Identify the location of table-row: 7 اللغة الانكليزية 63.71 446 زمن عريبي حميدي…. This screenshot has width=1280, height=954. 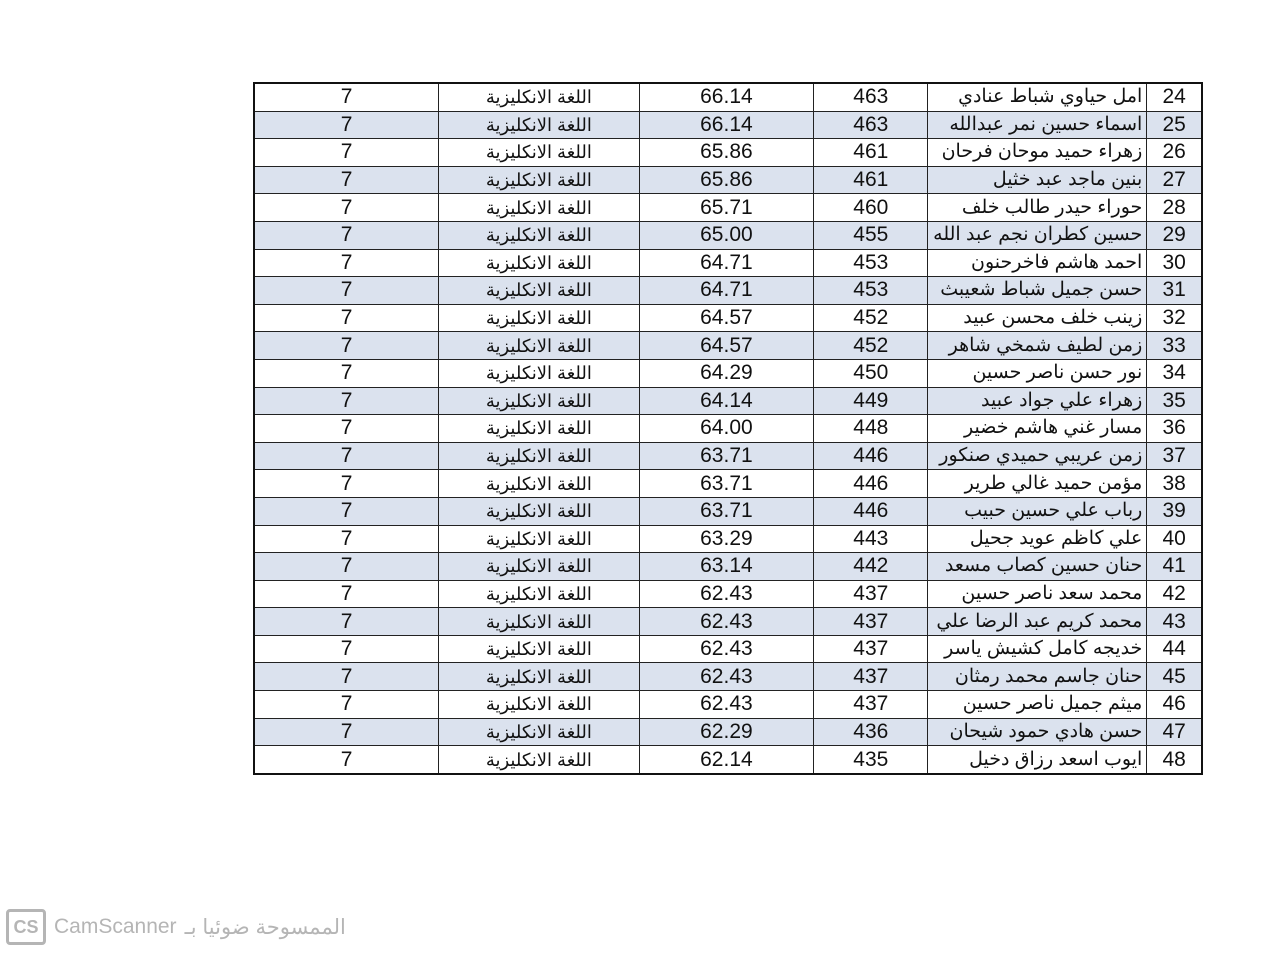
(728, 456).